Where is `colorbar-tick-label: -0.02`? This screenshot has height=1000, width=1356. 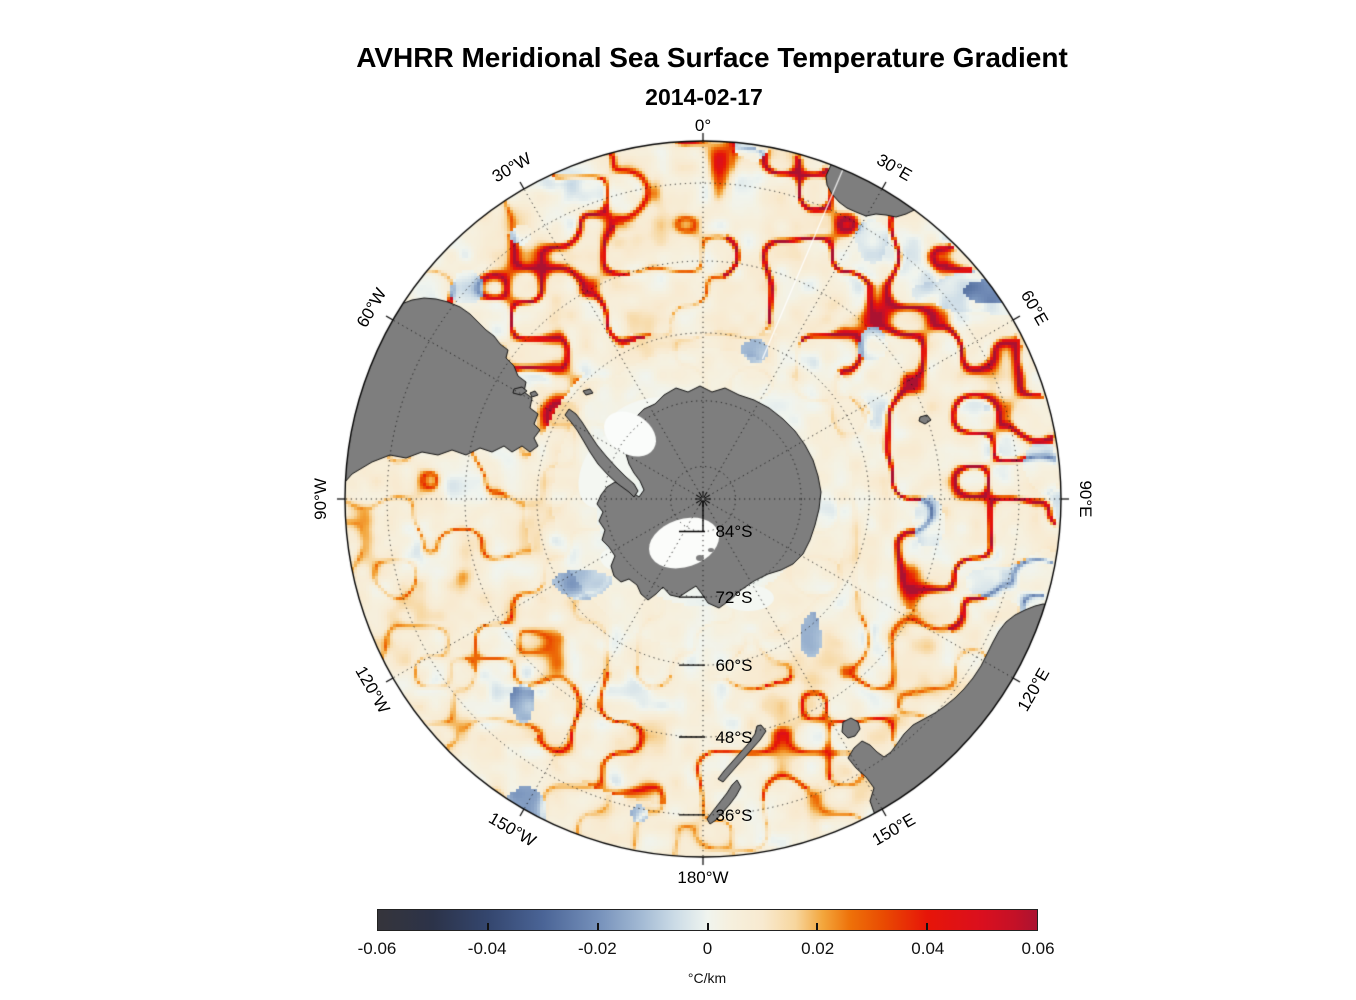
colorbar-tick-label: -0.02 is located at coordinates (597, 948).